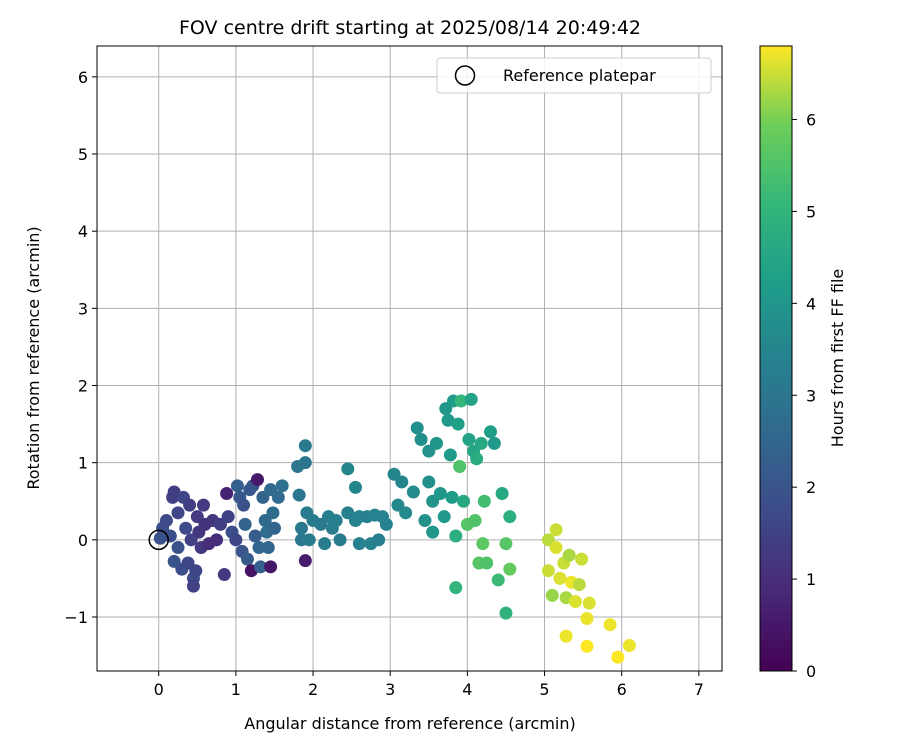 This screenshot has width=900, height=750. I want to click on y-tick-label: 2, so click(83, 386).